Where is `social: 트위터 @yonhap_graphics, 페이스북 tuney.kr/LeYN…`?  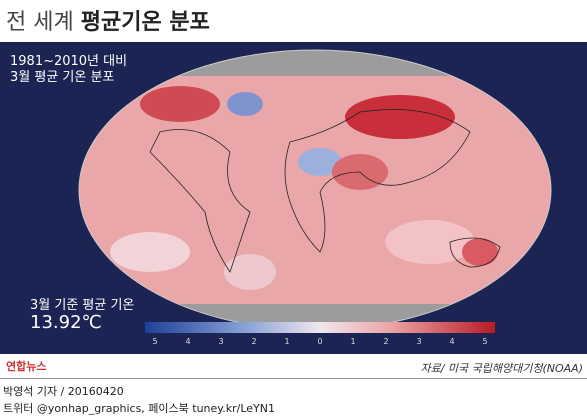 social: 트위터 @yonhap_graphics, 페이스북 tuney.kr/LeYN… is located at coordinates (139, 408).